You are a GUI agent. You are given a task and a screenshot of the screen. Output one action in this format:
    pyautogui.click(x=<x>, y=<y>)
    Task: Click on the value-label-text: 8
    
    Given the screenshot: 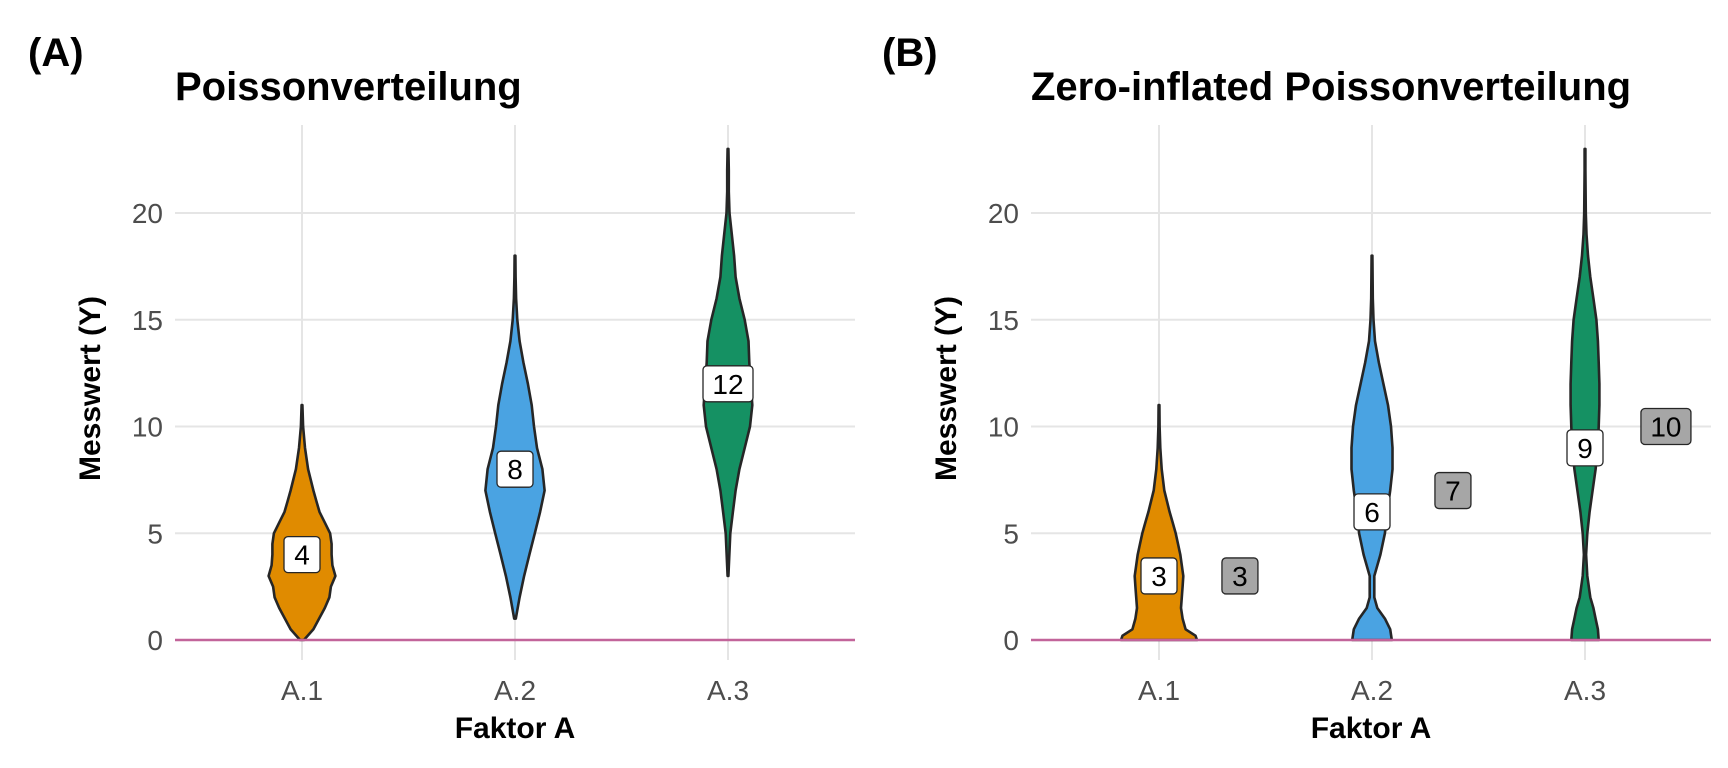 What is the action you would take?
    pyautogui.click(x=515, y=469)
    